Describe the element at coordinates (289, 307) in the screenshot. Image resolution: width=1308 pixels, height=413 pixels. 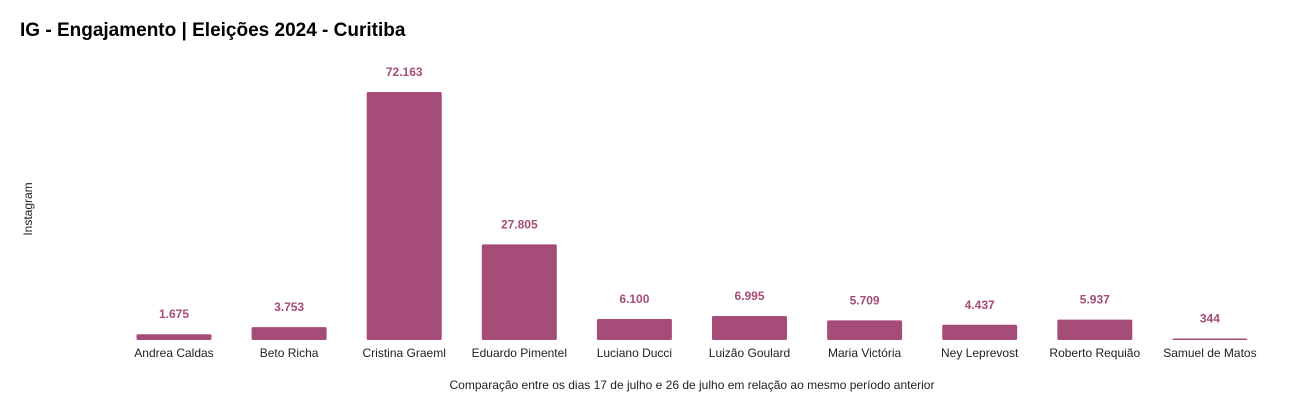
I see `bar-value-label: 3.753` at that location.